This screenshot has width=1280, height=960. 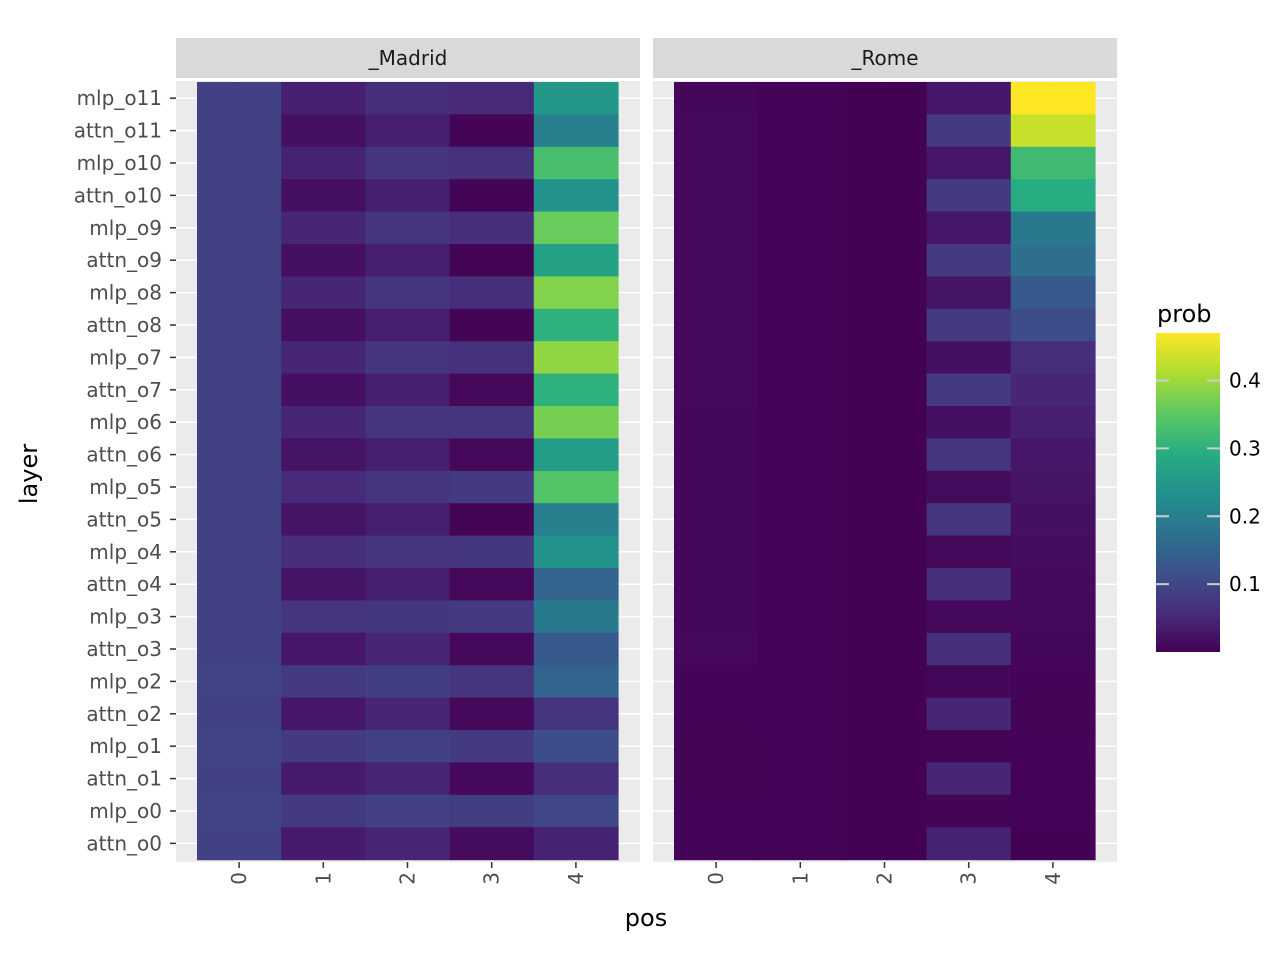 I want to click on x-tick-label: 1, so click(x=323, y=878).